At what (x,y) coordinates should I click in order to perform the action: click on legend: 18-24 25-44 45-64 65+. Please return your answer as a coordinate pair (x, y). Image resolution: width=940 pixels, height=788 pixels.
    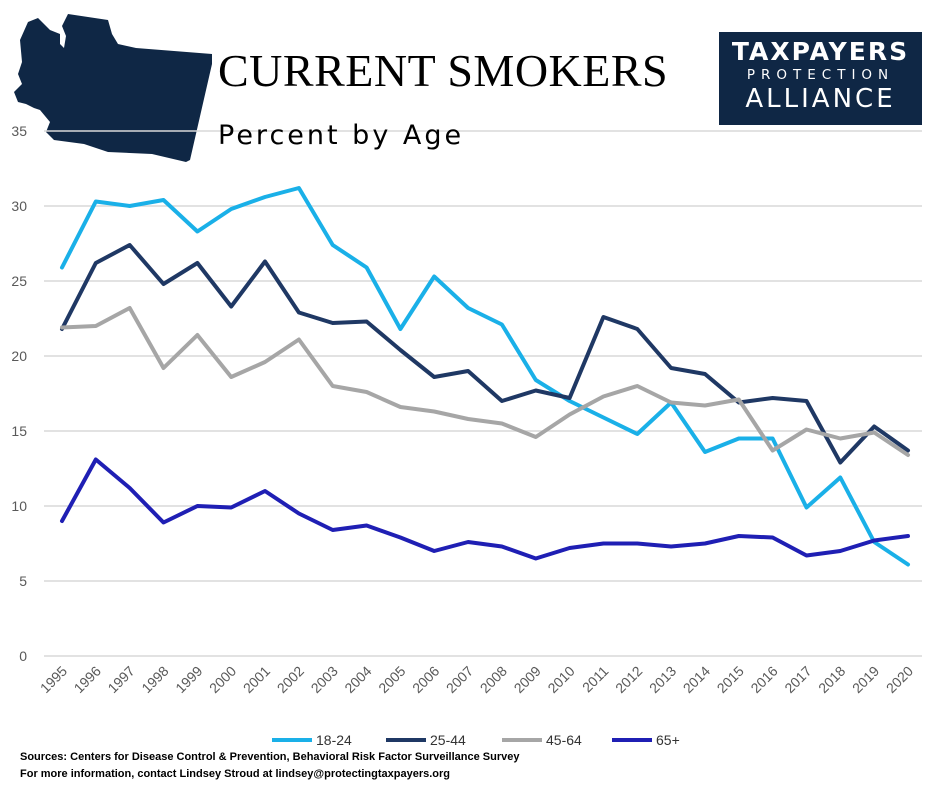
    Looking at the image, I should click on (476, 740).